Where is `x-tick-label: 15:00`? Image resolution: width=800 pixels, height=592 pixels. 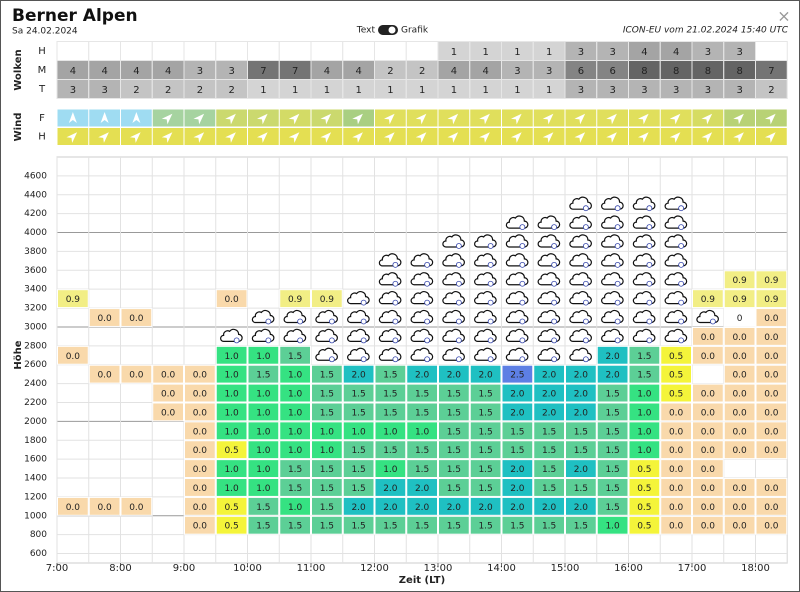
x-tick-label: 15:00 is located at coordinates (565, 568).